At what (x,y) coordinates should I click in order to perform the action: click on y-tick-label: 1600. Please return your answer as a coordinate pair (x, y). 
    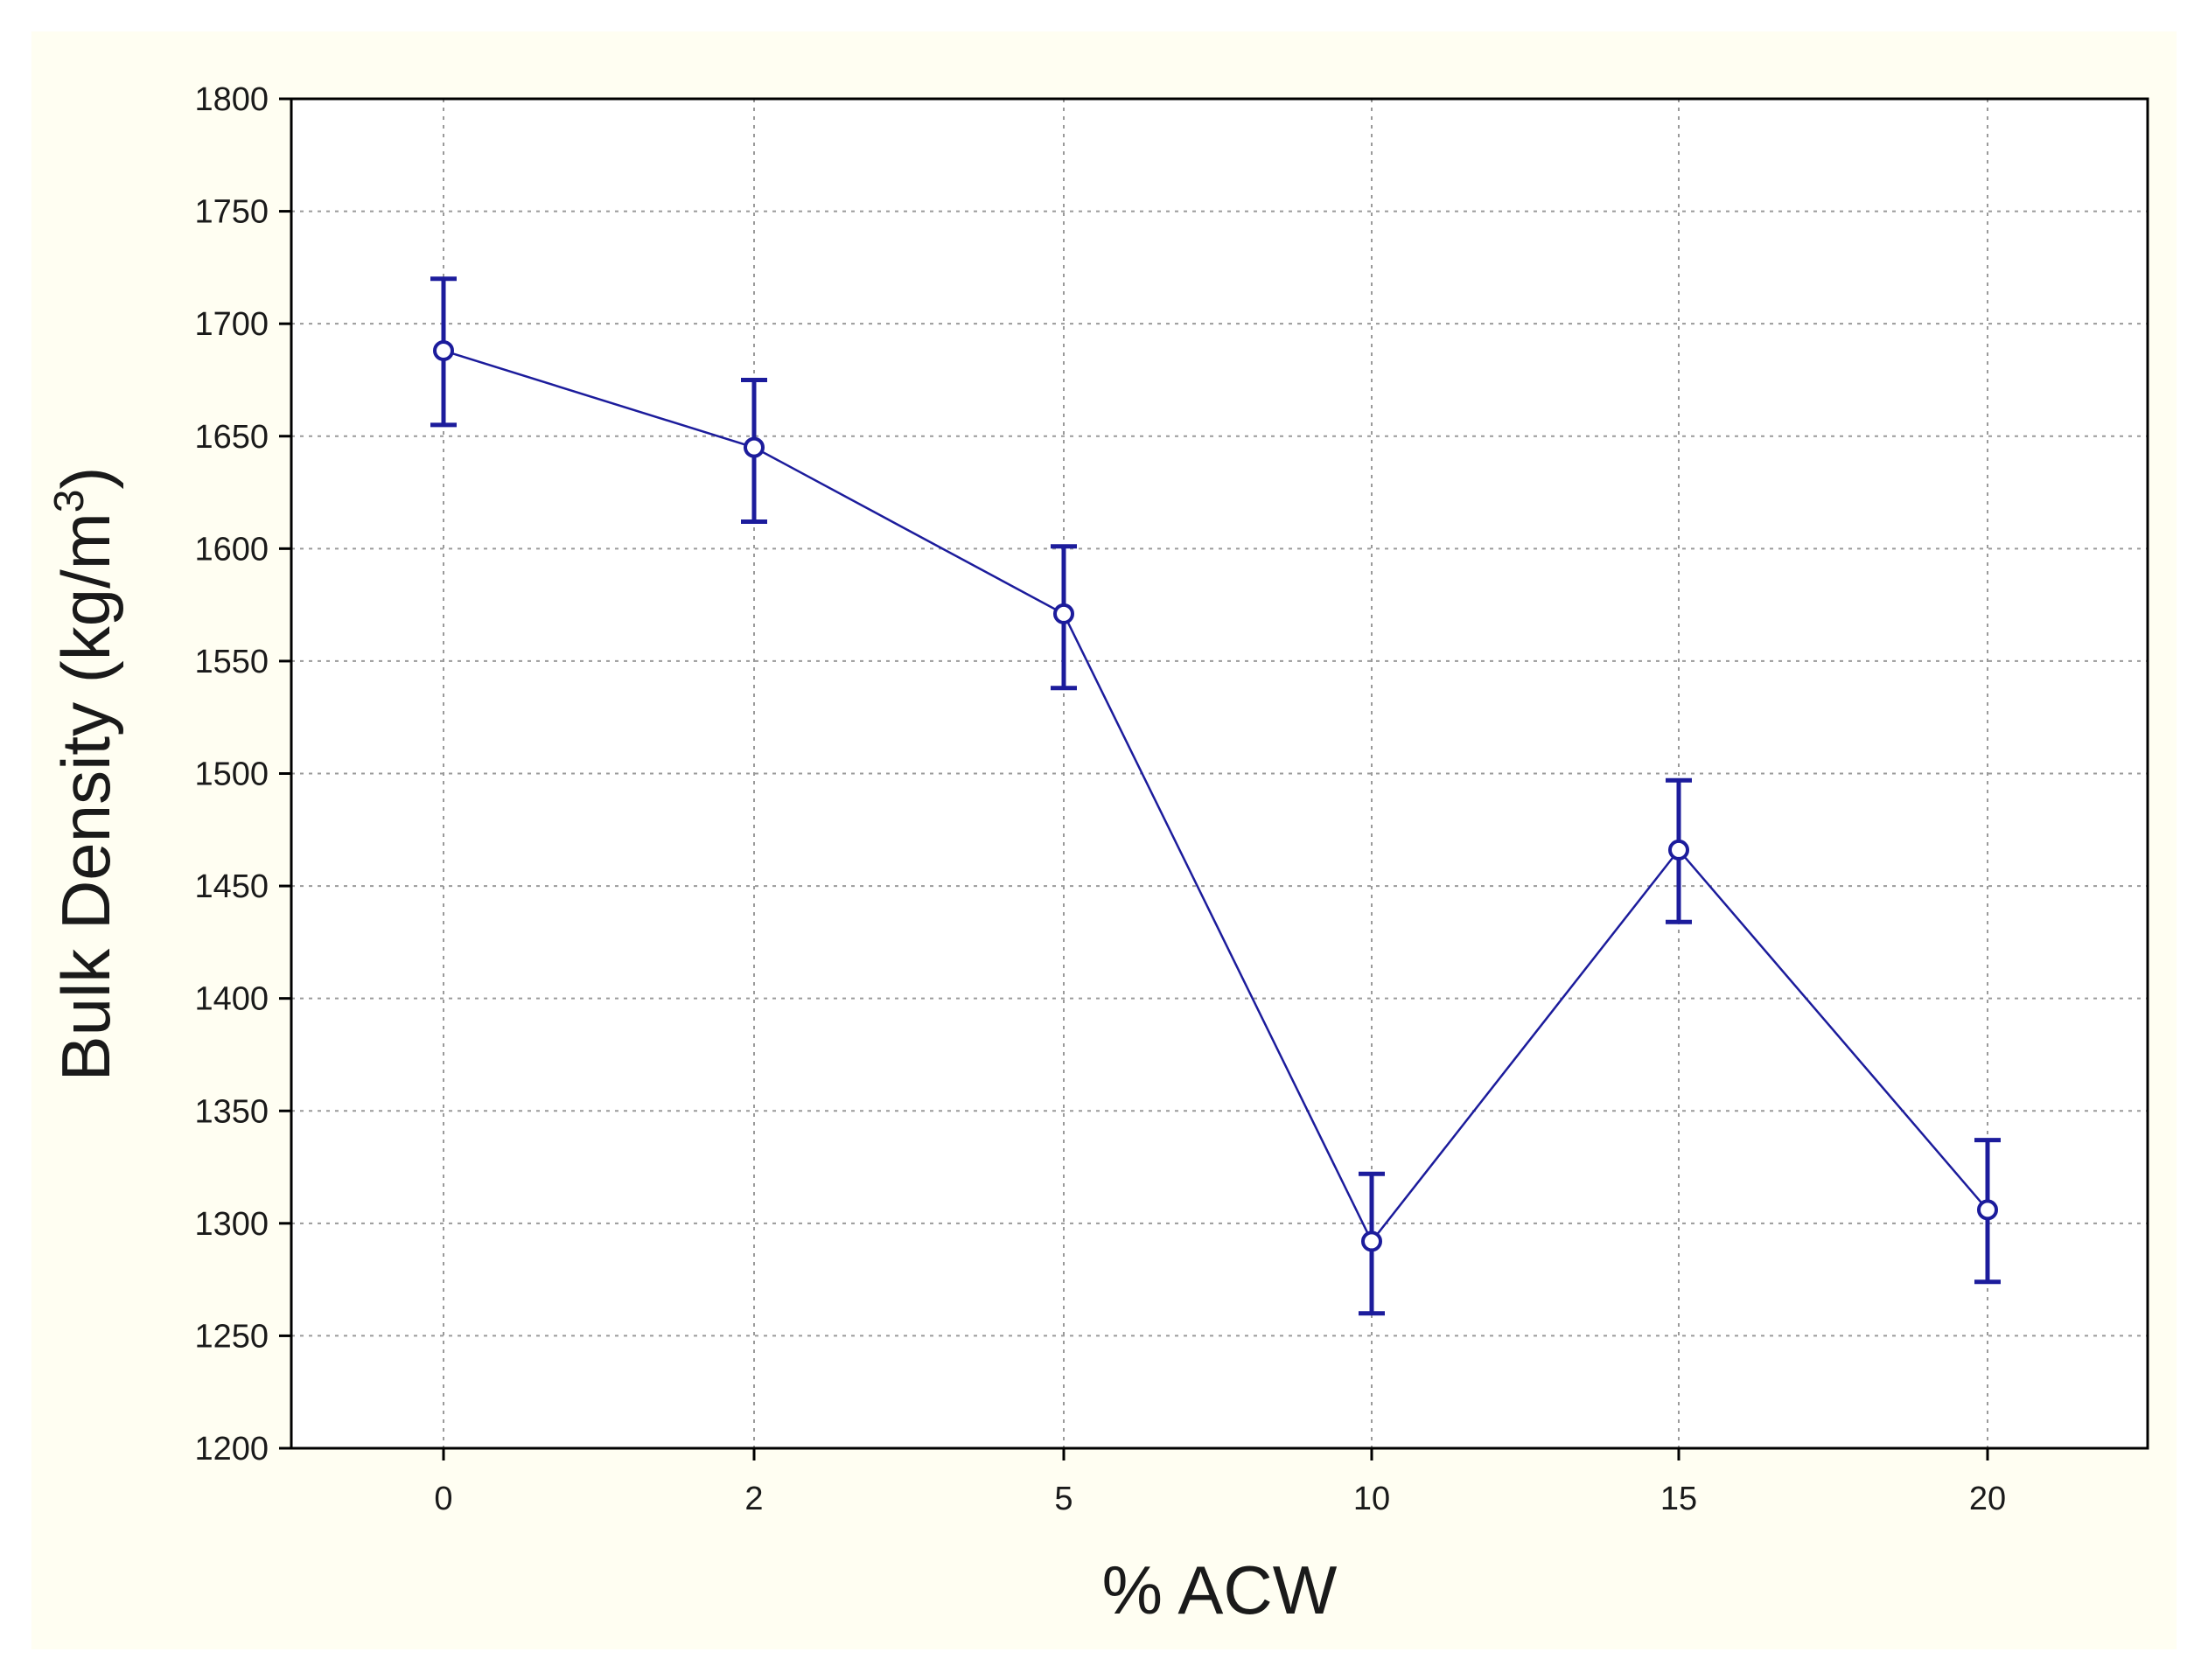
    Looking at the image, I should click on (232, 549).